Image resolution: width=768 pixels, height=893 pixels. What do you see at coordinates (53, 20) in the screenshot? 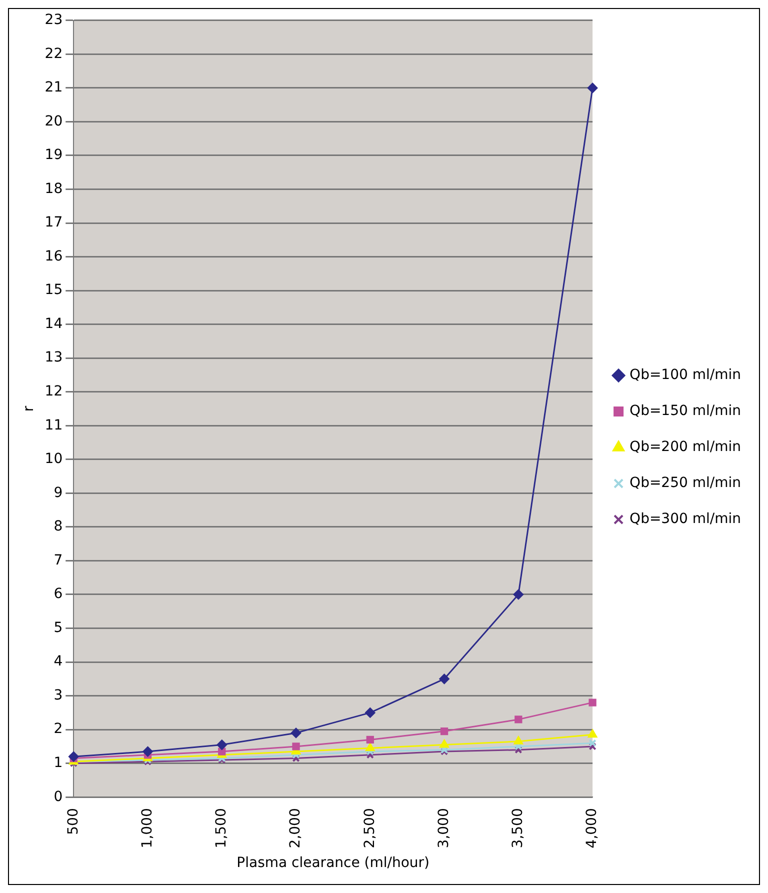
I see `y-tick-label: 23` at bounding box center [53, 20].